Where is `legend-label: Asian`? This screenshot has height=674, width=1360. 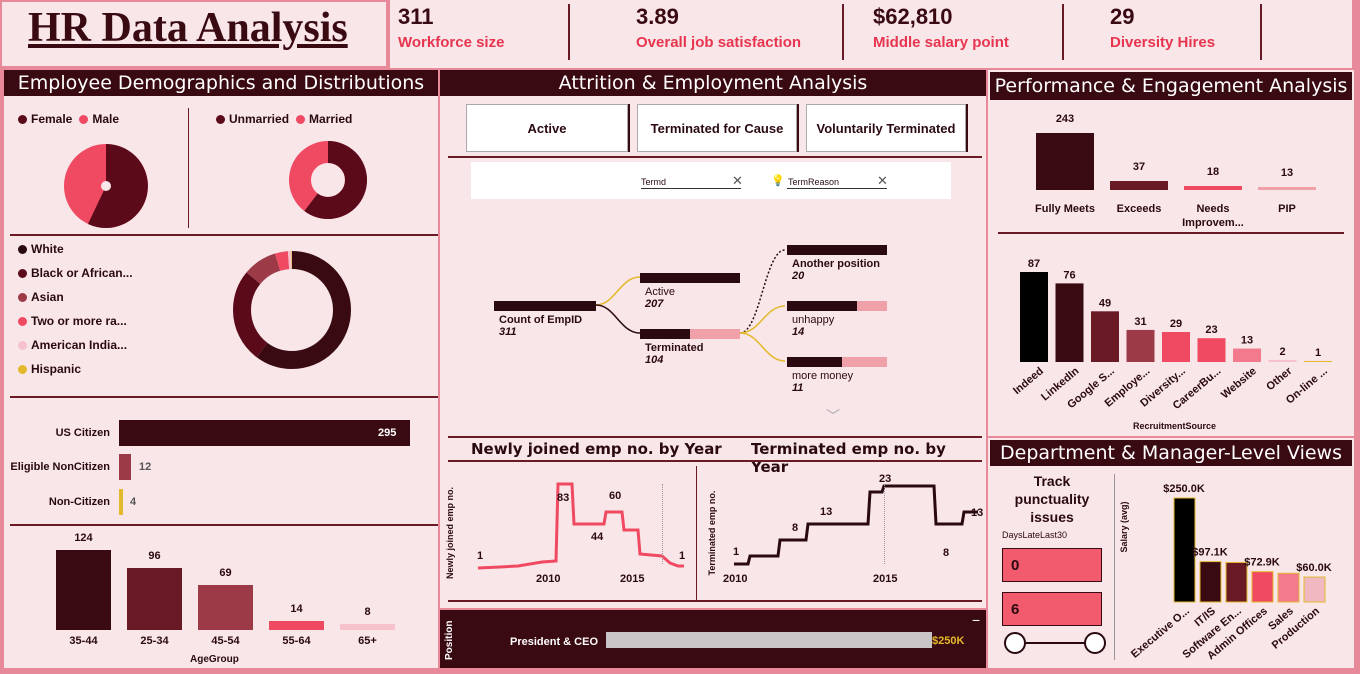 legend-label: Asian is located at coordinates (47, 297).